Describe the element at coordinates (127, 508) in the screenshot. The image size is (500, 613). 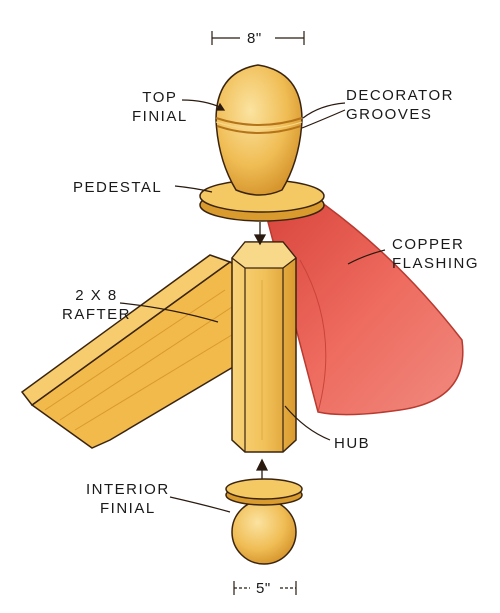
I see `interior-finial-label-line-2: FINIAL` at that location.